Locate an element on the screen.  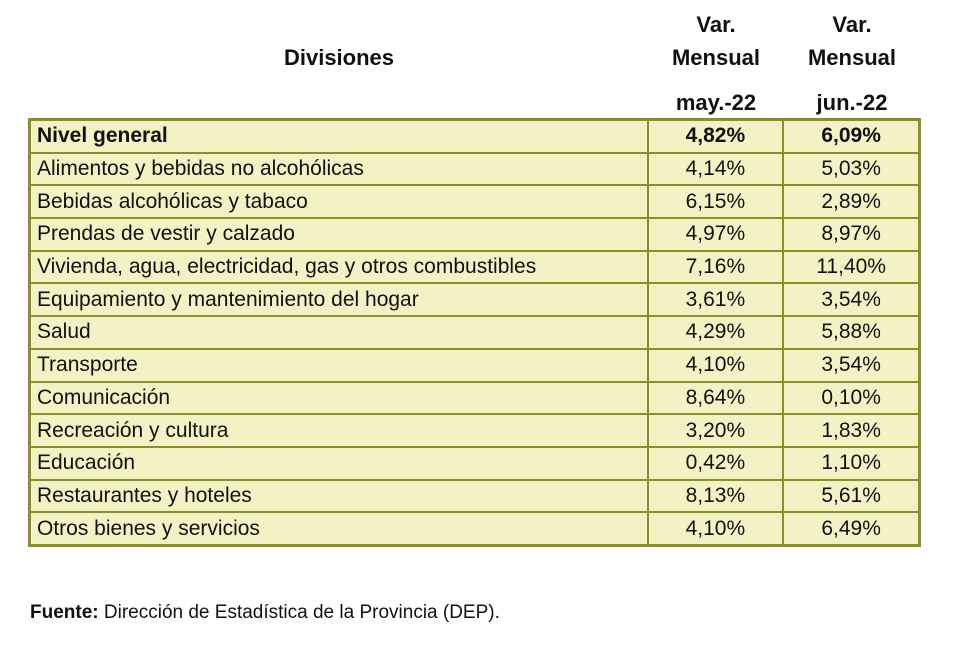
table-row-nivel-general: Nivel general 4,82% 6,09% is located at coordinates (474, 136).